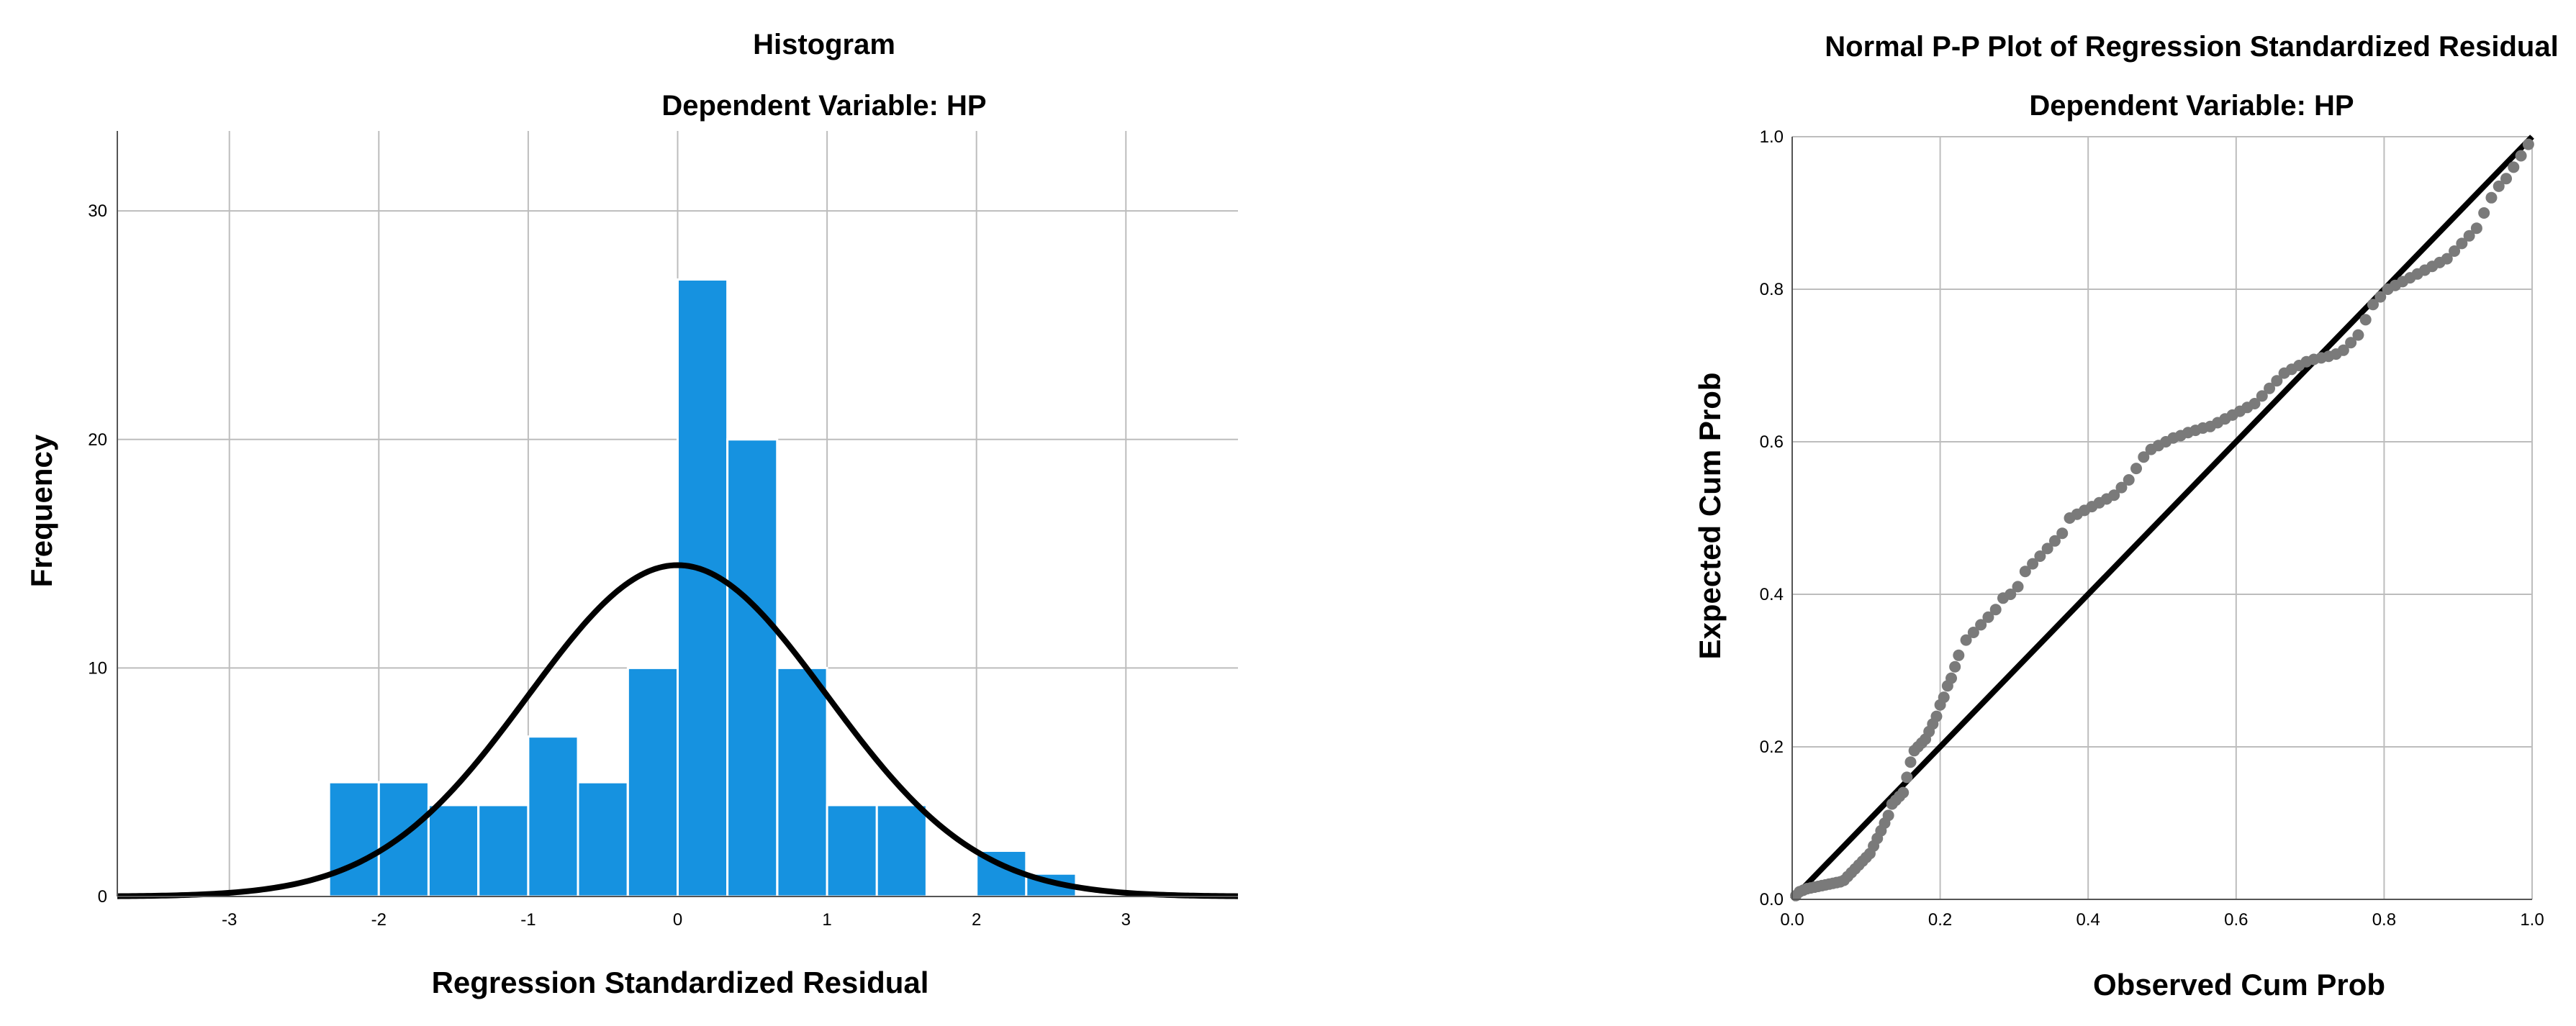 This screenshot has height=1026, width=2576. I want to click on histogram-y-tick-label: 20, so click(98, 440).